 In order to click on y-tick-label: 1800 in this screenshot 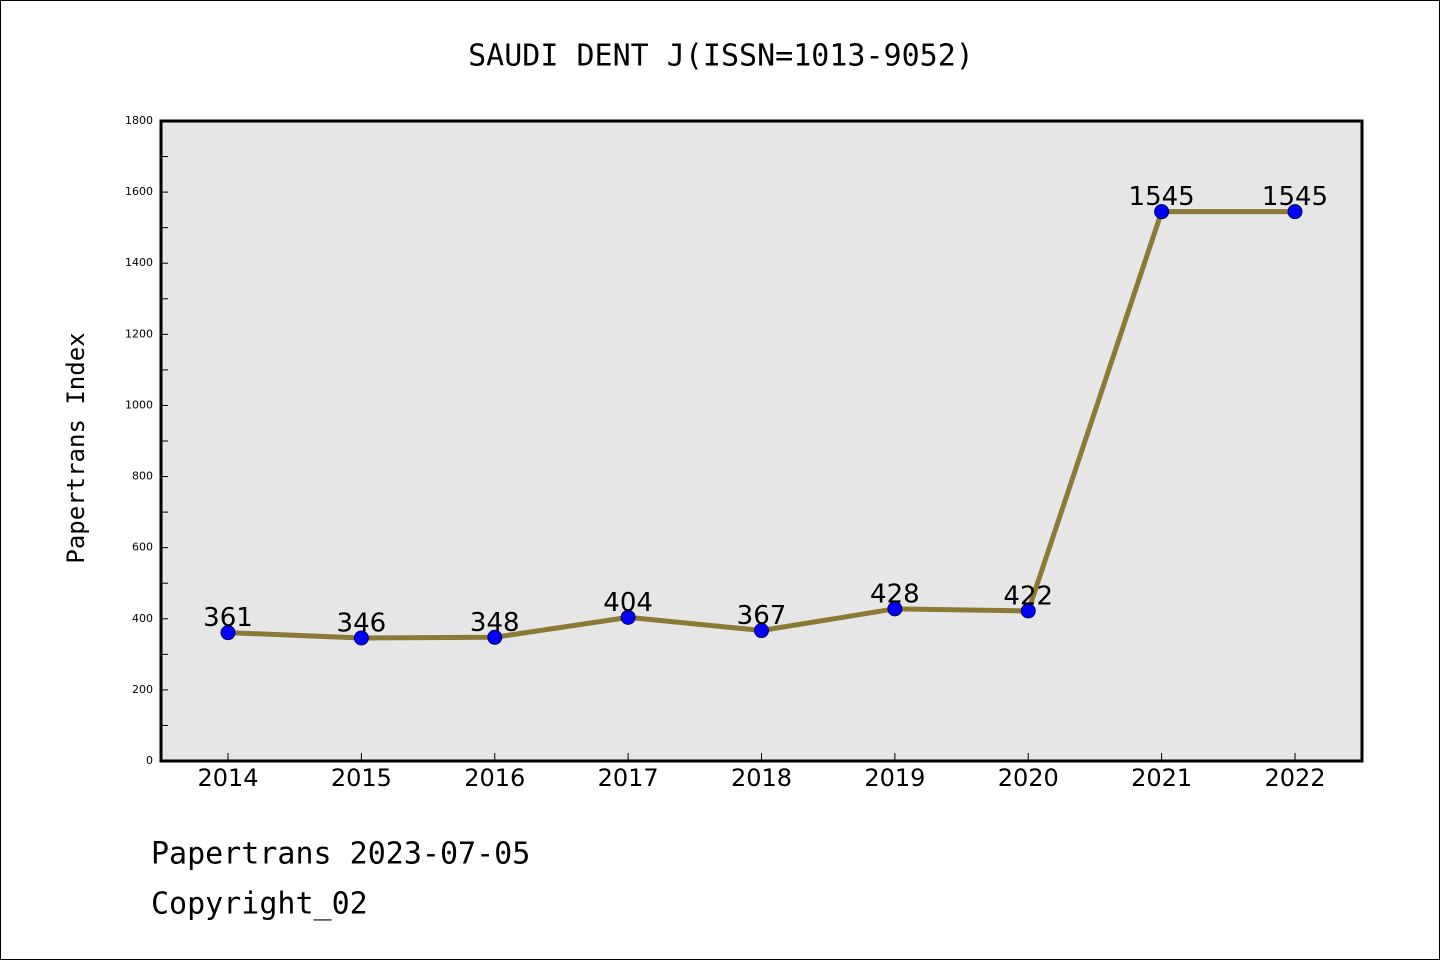, I will do `click(139, 120)`.